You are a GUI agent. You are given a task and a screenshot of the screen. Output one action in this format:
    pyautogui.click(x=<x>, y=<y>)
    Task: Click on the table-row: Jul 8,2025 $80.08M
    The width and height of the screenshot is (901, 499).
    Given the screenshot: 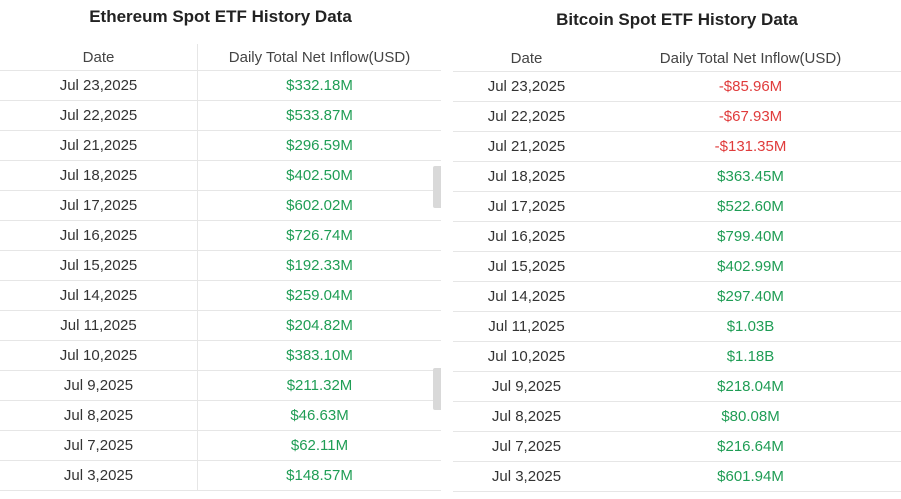 What is the action you would take?
    pyautogui.click(x=677, y=416)
    